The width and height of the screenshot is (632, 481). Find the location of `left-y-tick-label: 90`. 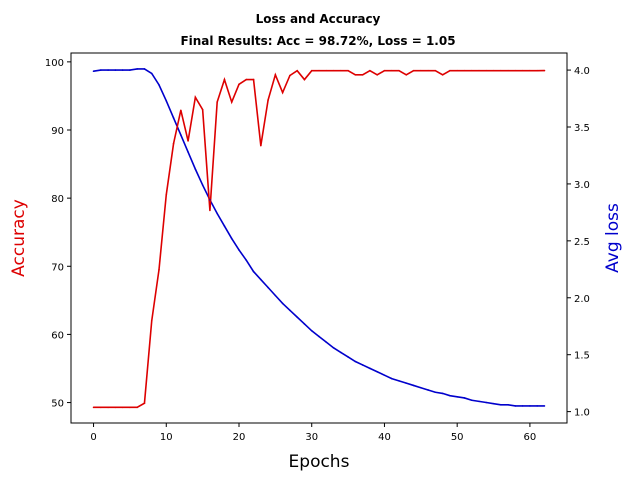

left-y-tick-label: 90 is located at coordinates (57, 131).